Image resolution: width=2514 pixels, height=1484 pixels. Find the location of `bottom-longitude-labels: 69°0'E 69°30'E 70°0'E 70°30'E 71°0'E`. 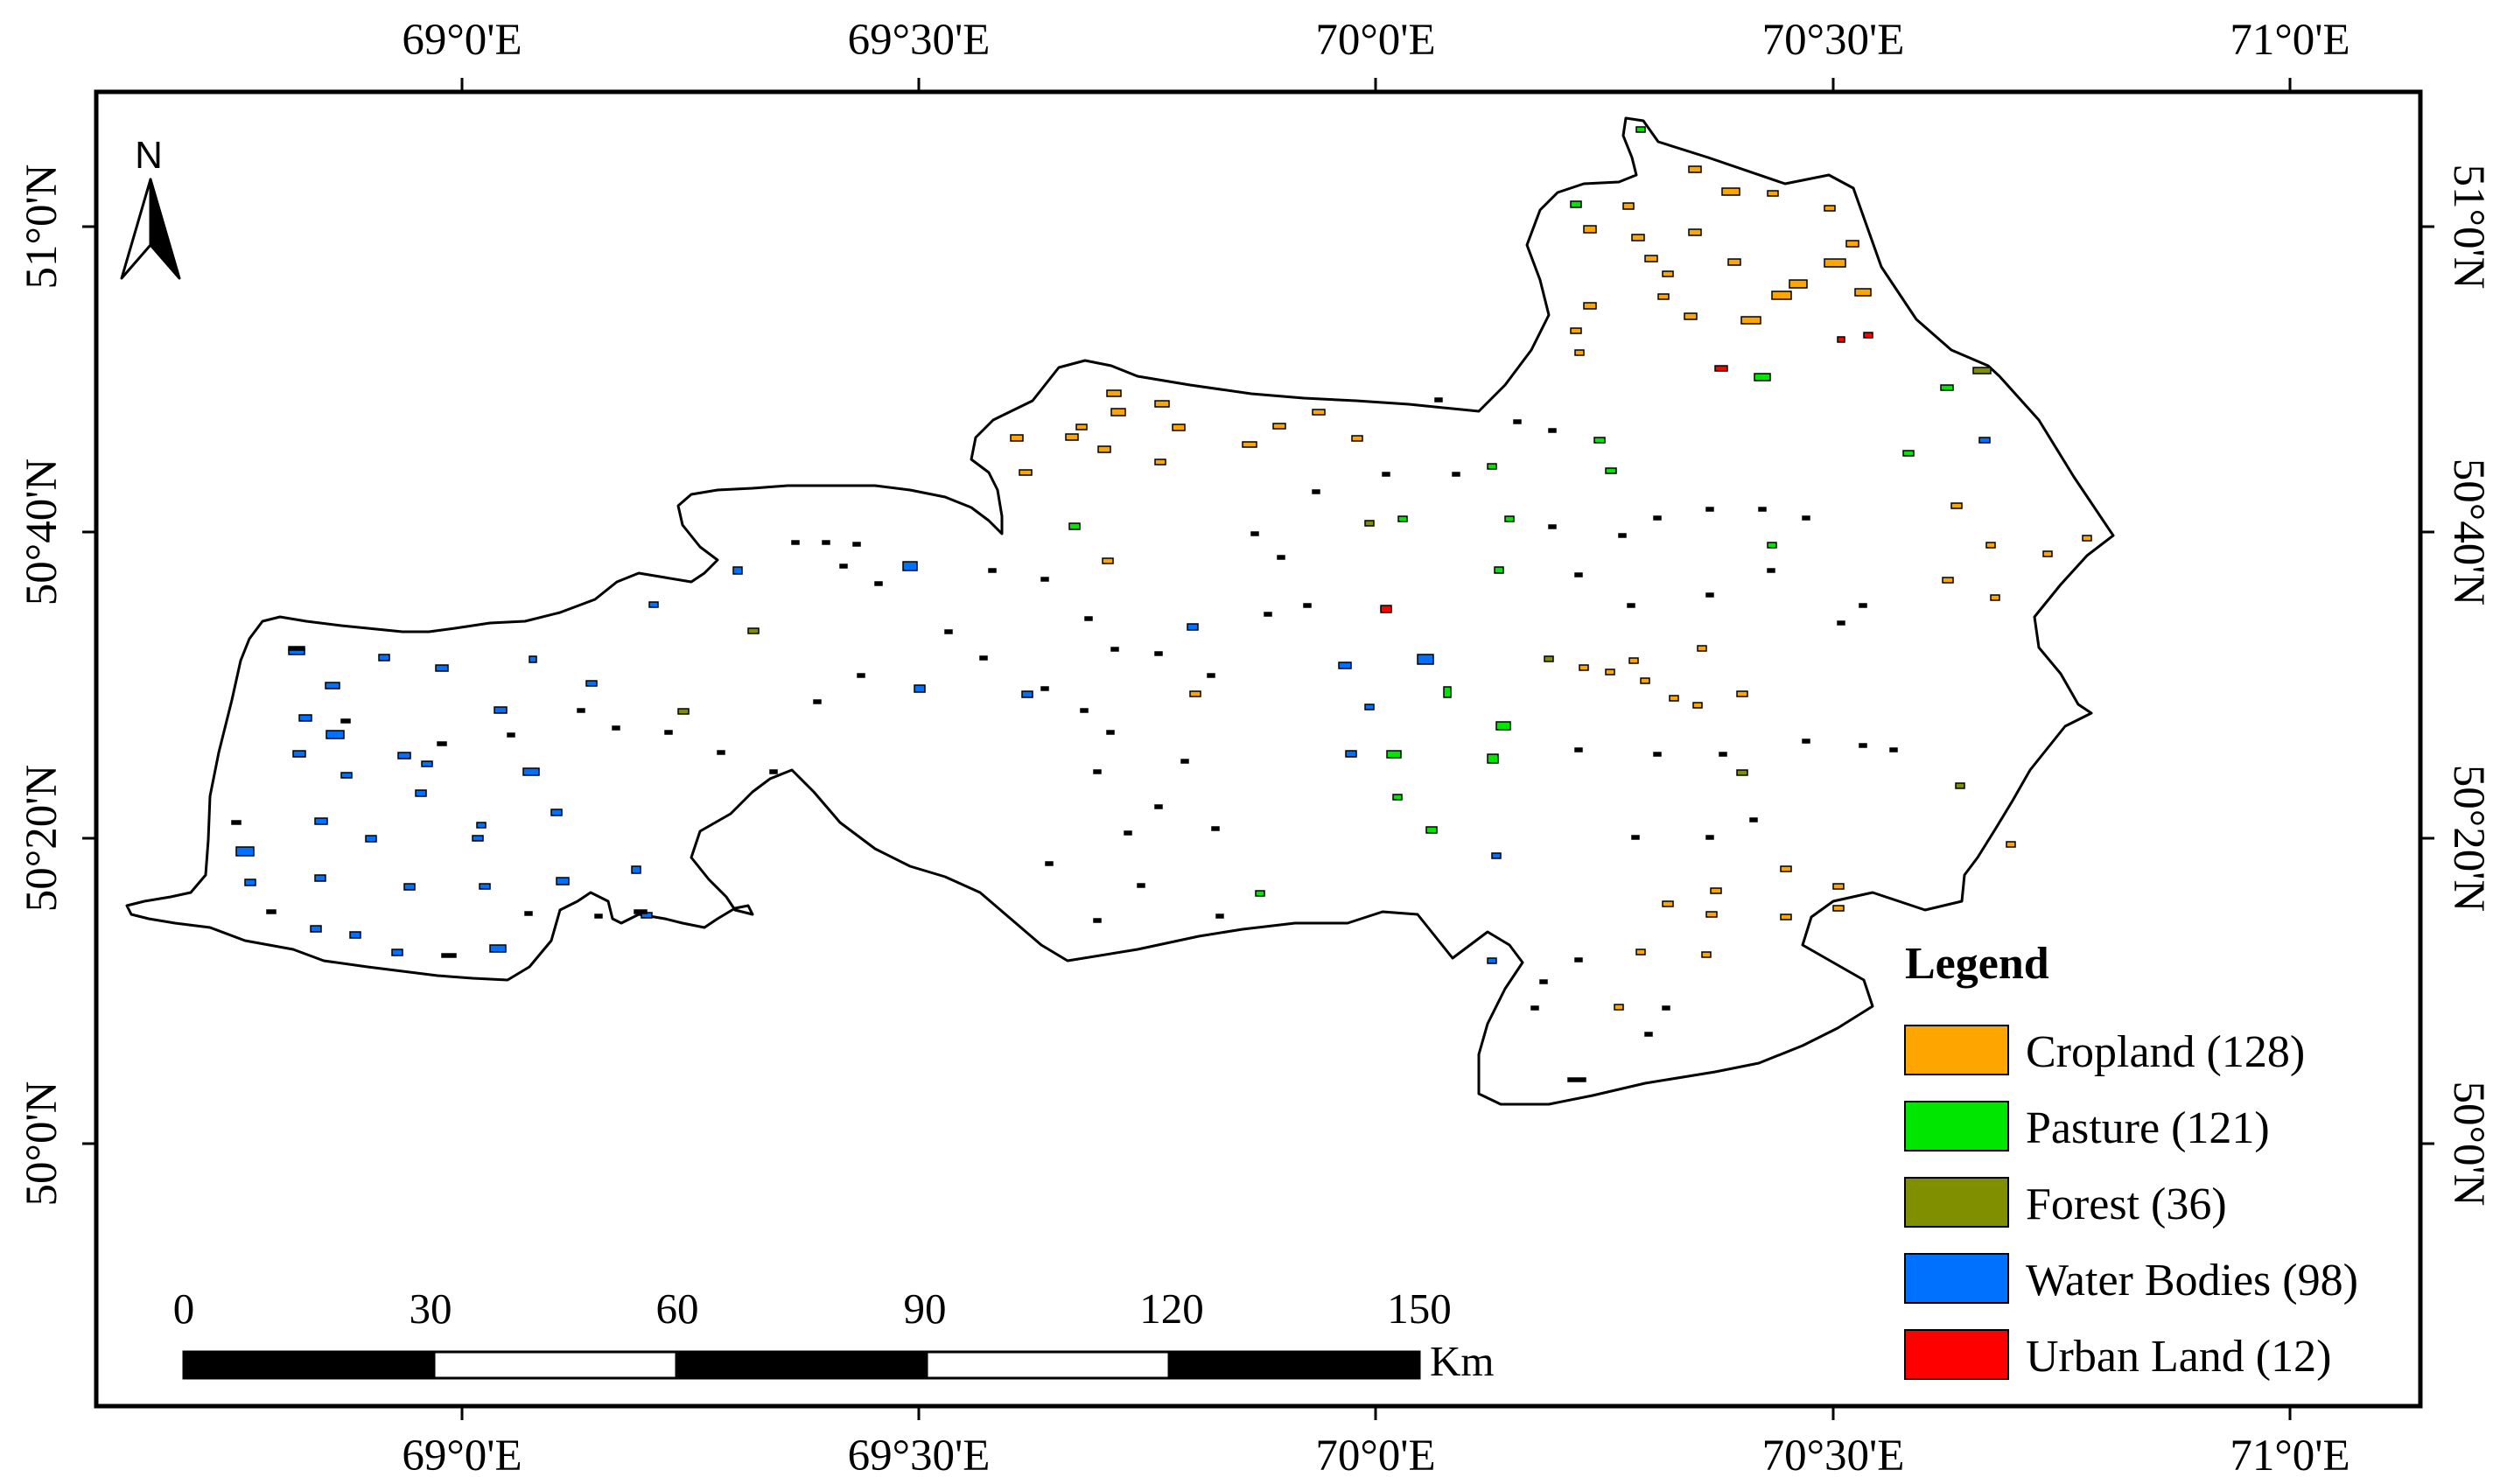

bottom-longitude-labels: 69°0'E 69°30'E 70°0'E 70°30'E 71°0'E is located at coordinates (1375, 1456).